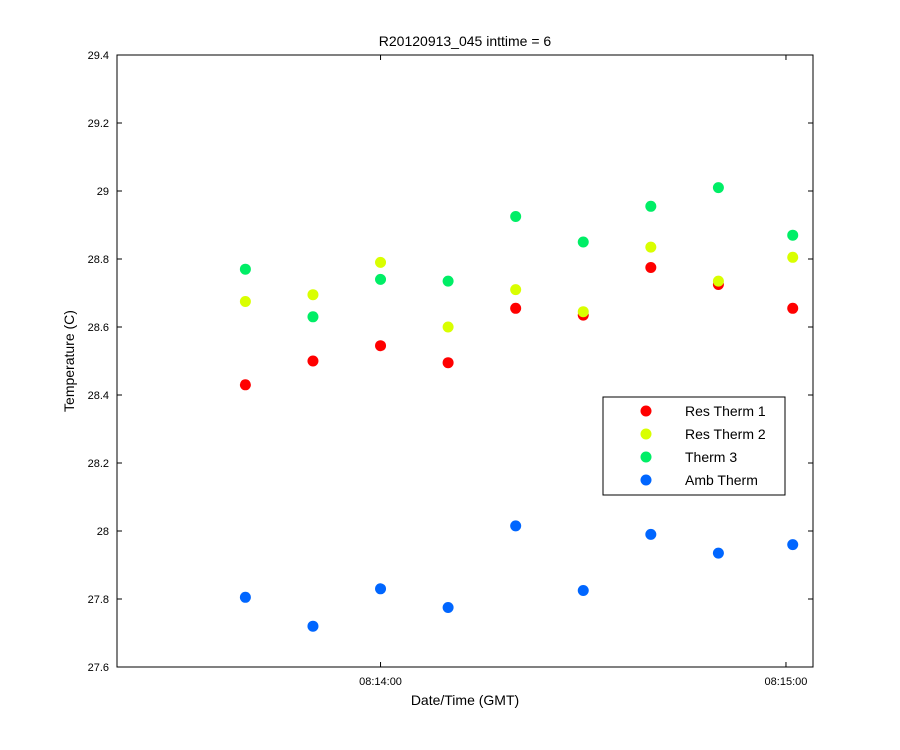  Describe the element at coordinates (69, 361) in the screenshot. I see `y-axis-label: Temperature (C)` at that location.